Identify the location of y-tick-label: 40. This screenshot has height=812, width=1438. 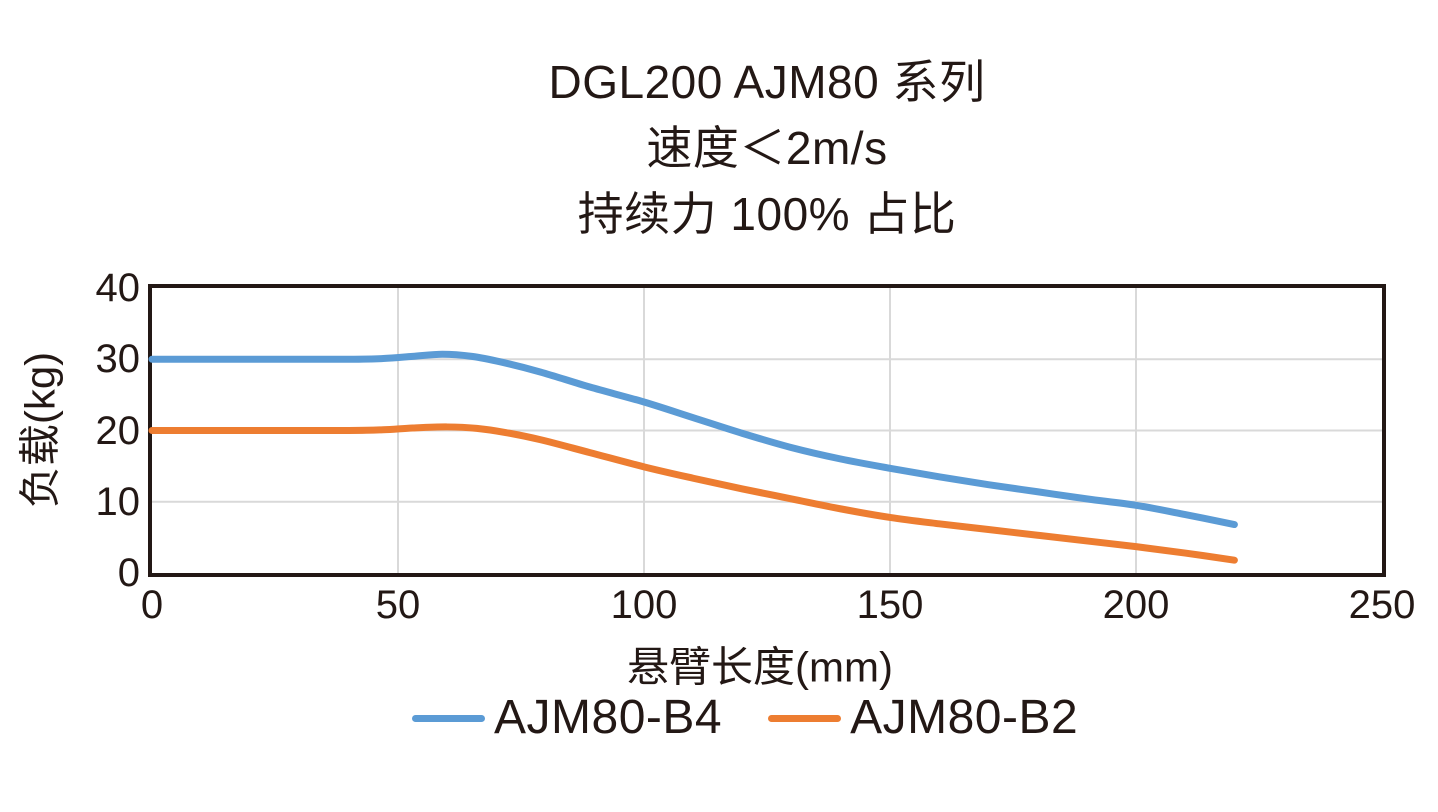
(118, 288).